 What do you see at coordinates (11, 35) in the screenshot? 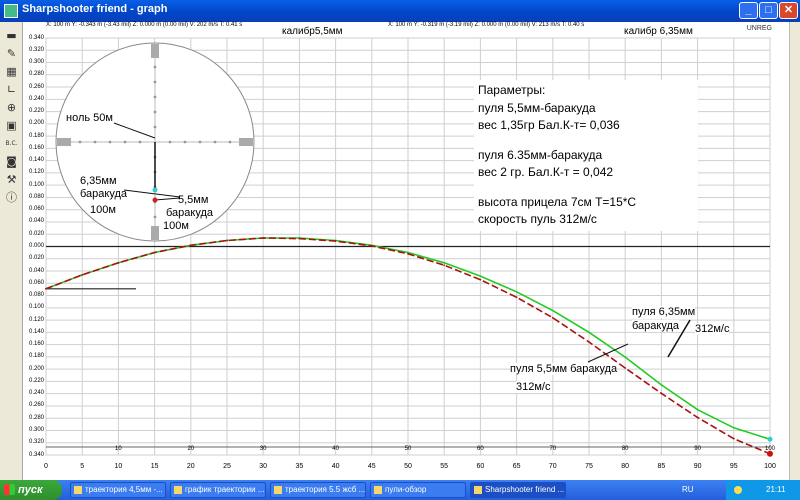
I see `save-icon: ▬` at bounding box center [11, 35].